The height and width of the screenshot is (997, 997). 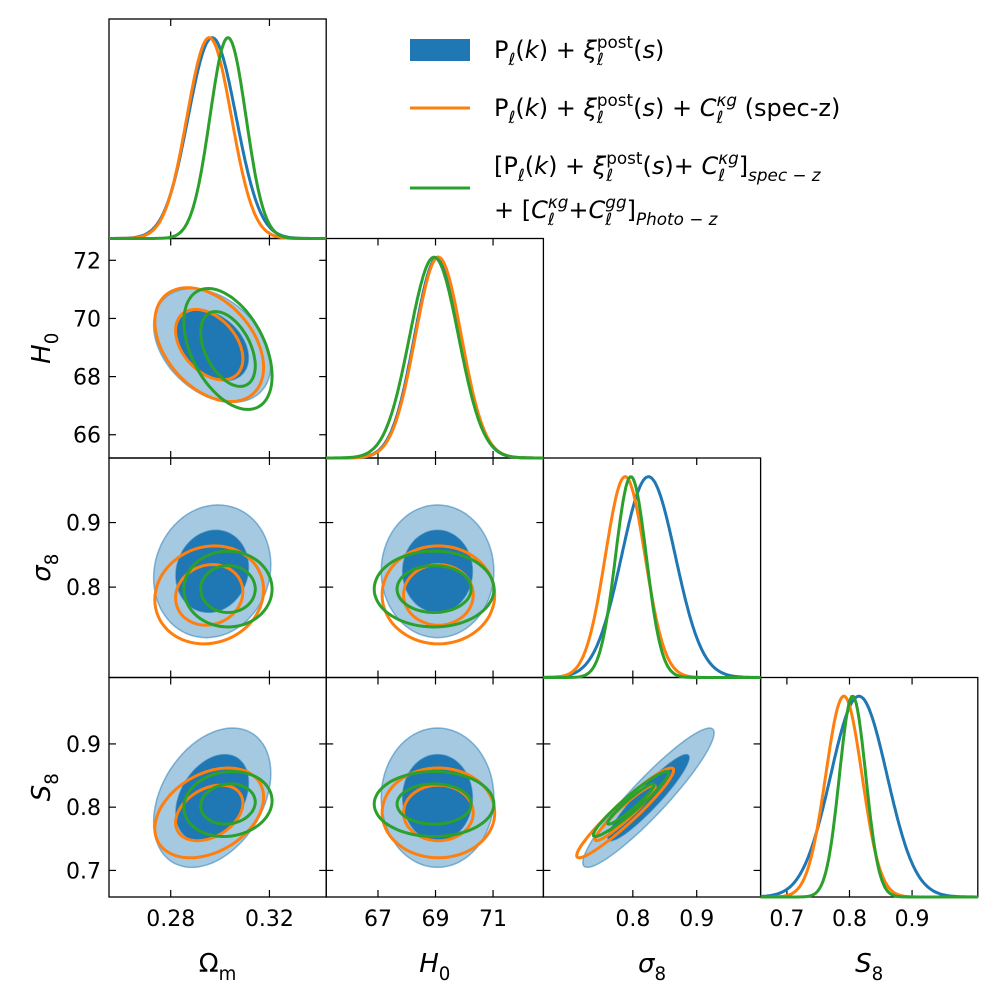 I want to click on text-segment: [P, so click(x=506, y=166).